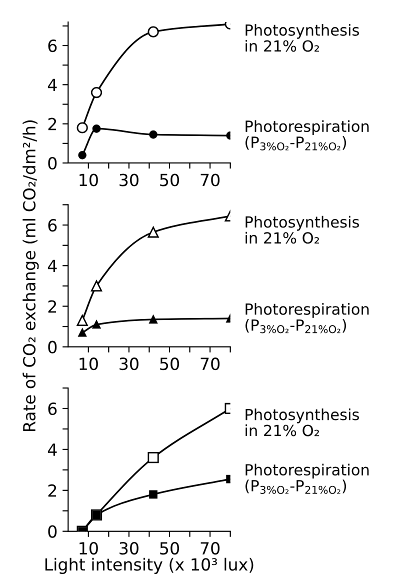  I want to click on y-axis-title: Rate of CO₂ exchange (ml CO₂/dm²/h), so click(30, 275).